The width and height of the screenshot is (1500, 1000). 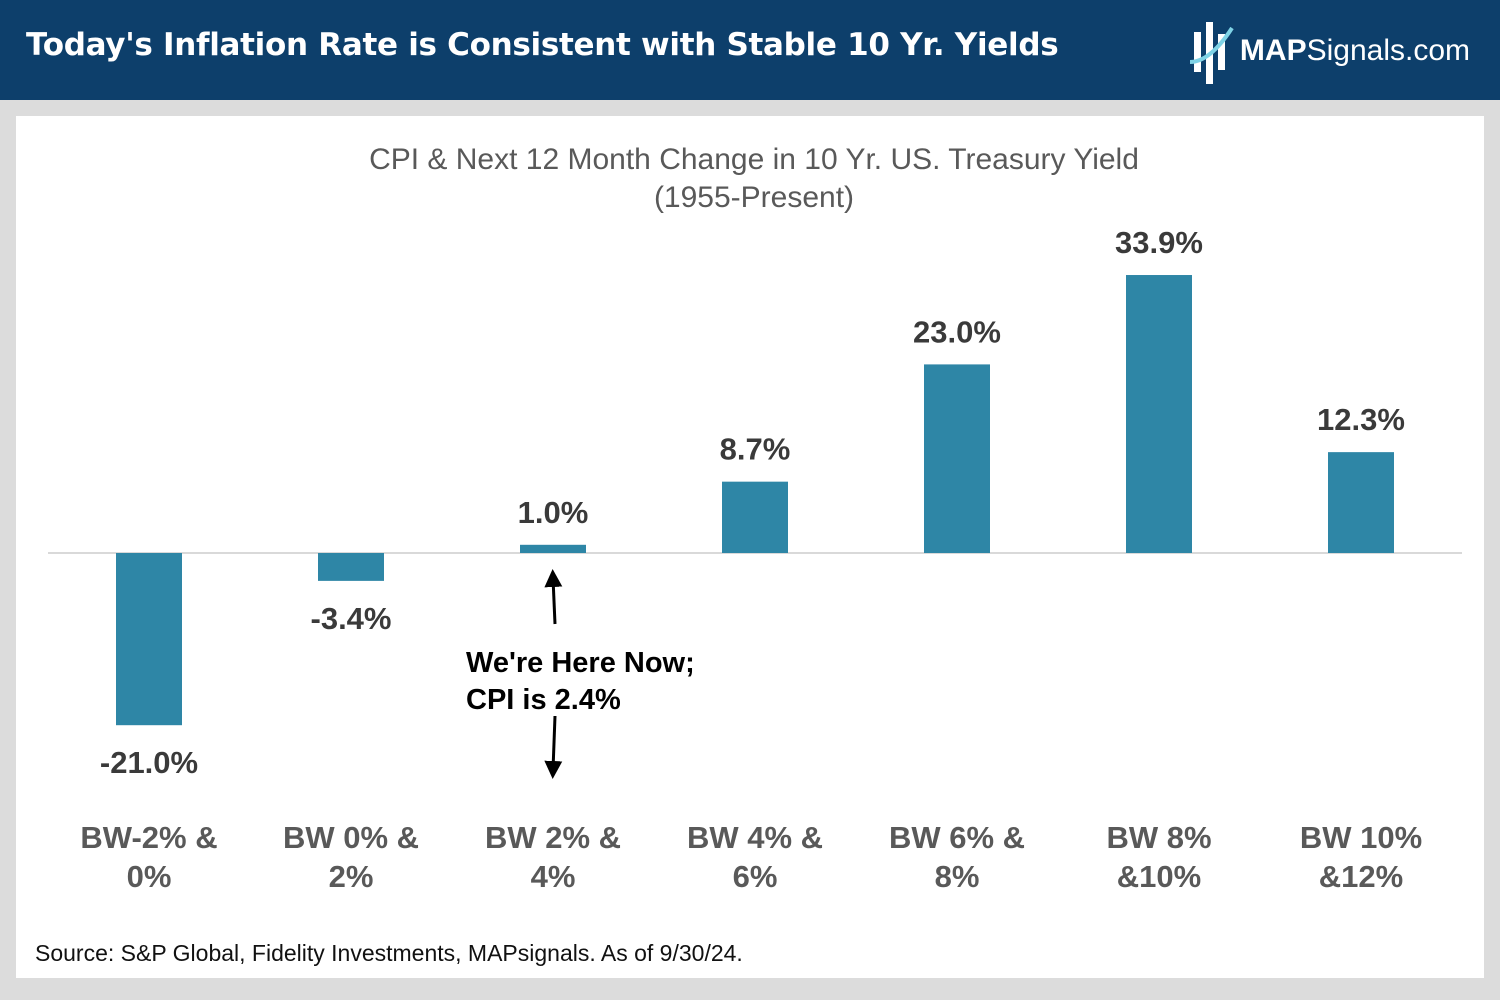 What do you see at coordinates (351, 618) in the screenshot?
I see `data-label: -3.4%` at bounding box center [351, 618].